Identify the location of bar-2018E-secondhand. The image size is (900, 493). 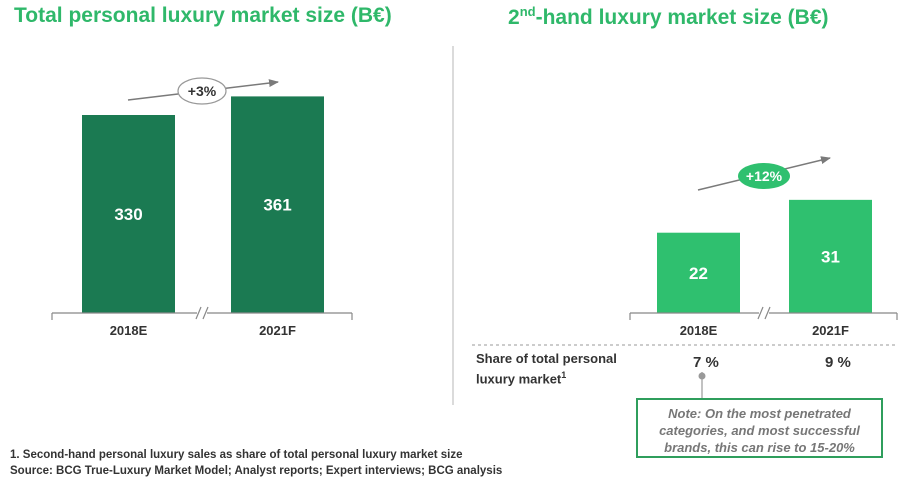
(698, 272).